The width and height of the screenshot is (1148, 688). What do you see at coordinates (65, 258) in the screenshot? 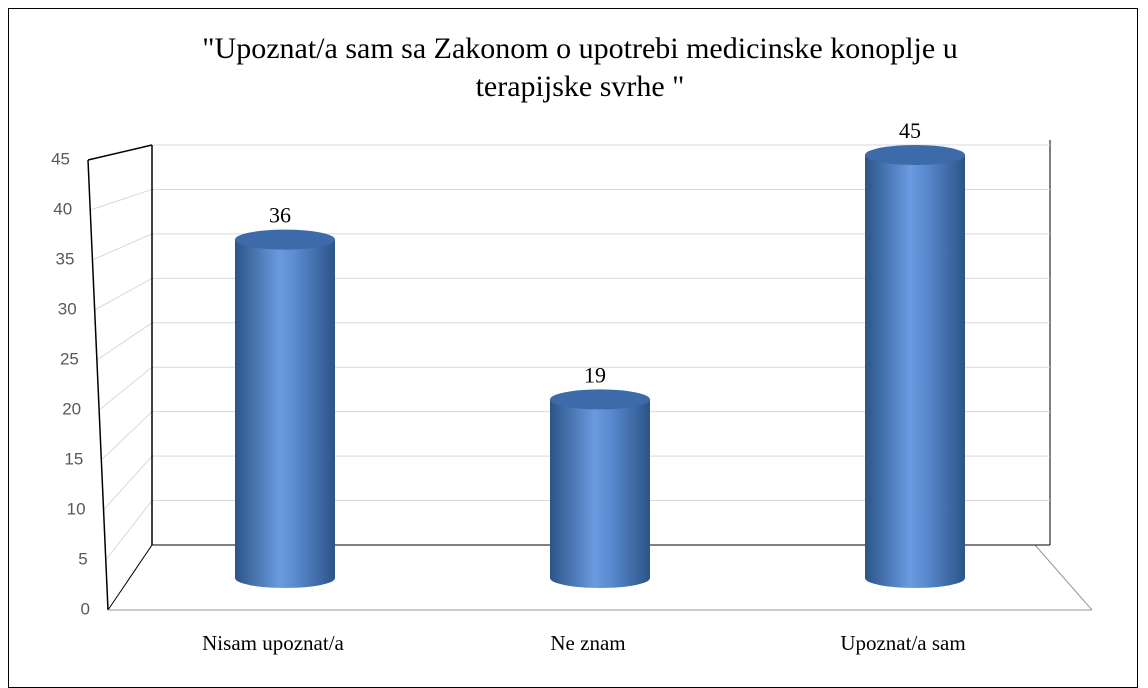
I see `y-tick-label: 35` at bounding box center [65, 258].